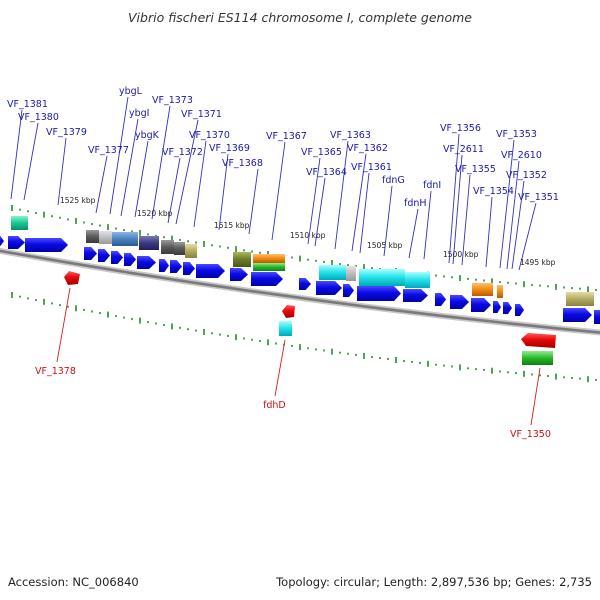  Describe the element at coordinates (415, 203) in the screenshot. I see `gene-label: fdnH` at that location.